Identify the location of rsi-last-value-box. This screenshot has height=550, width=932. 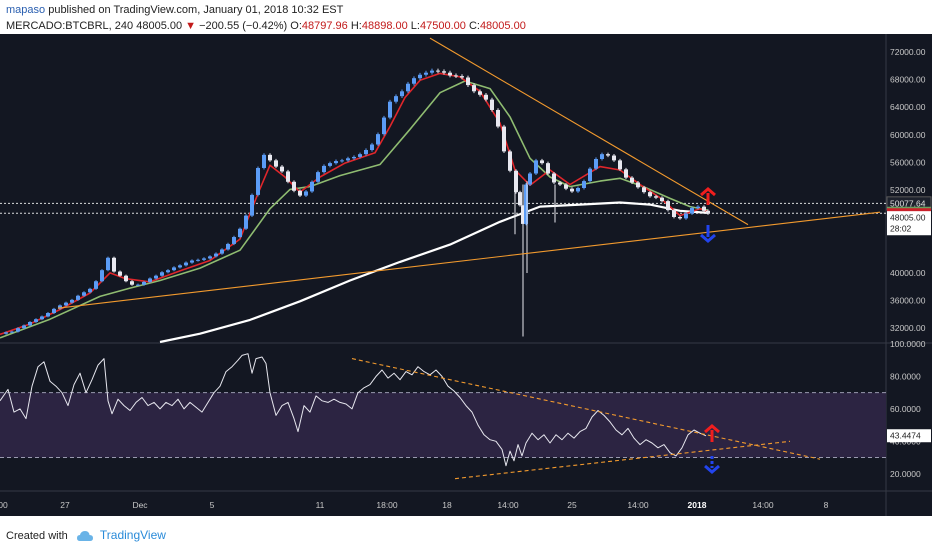
(909, 436).